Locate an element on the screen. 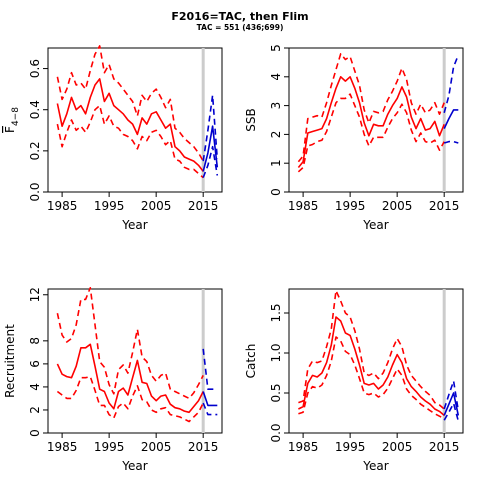 This screenshot has width=480, height=480. y-tick-label: 5 is located at coordinates (276, 48).